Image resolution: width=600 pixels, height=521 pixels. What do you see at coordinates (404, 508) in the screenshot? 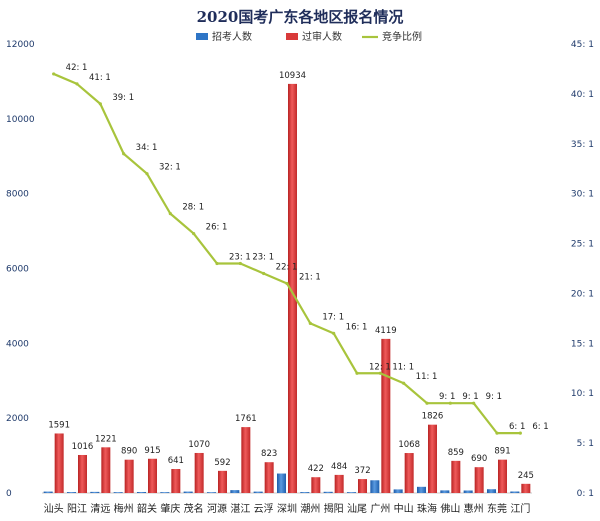
I see `x-tick-label: 中山` at bounding box center [404, 508].